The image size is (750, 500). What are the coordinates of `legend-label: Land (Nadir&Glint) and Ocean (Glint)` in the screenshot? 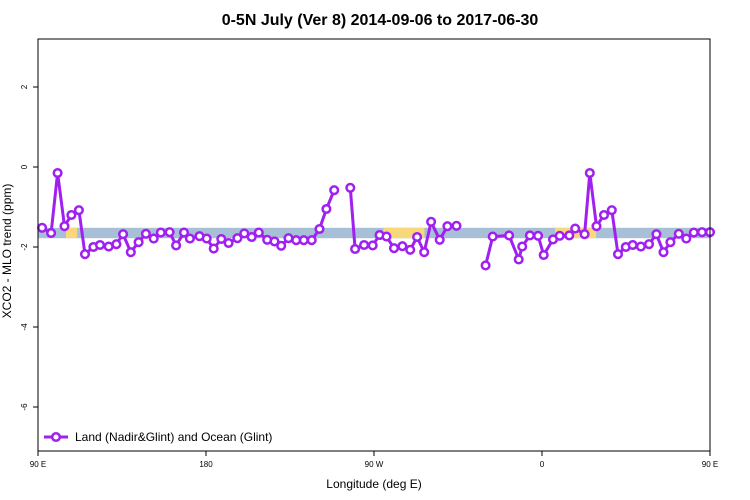 It's located at (173, 437).